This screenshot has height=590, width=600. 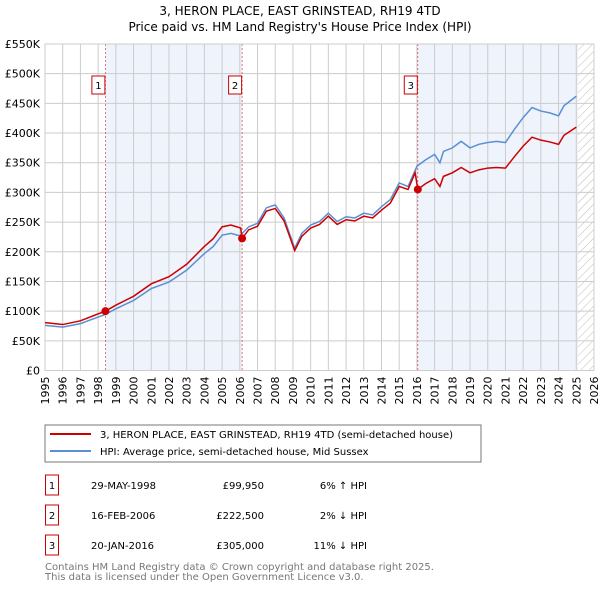 I want to click on x-tick-label: 2007, so click(x=258, y=391).